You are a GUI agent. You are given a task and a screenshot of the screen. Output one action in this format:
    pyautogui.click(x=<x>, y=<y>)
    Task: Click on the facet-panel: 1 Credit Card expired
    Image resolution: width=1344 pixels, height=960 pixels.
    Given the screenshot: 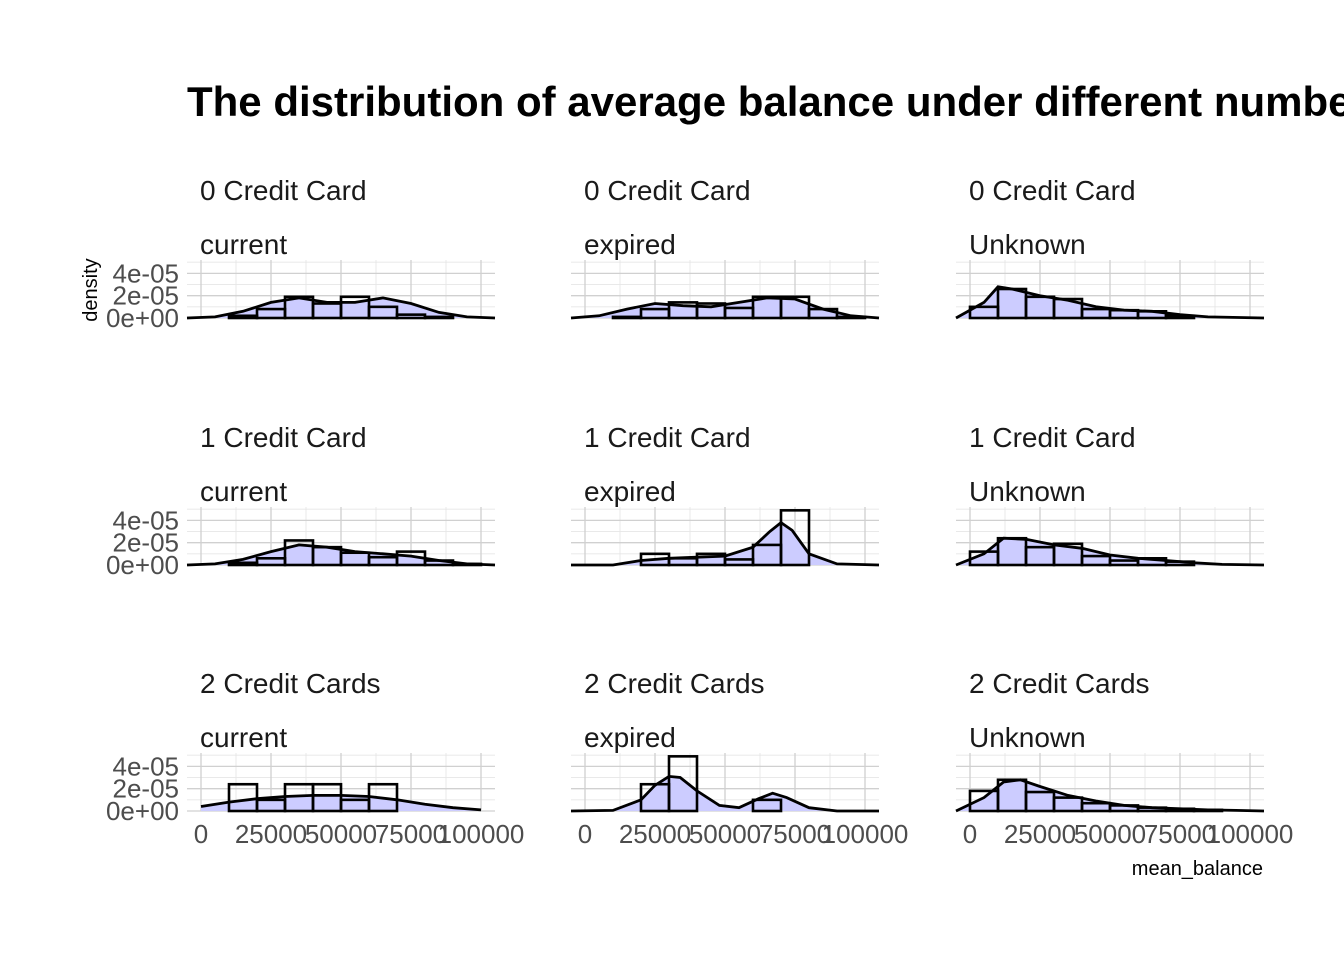 What is the action you would take?
    pyautogui.click(x=725, y=494)
    